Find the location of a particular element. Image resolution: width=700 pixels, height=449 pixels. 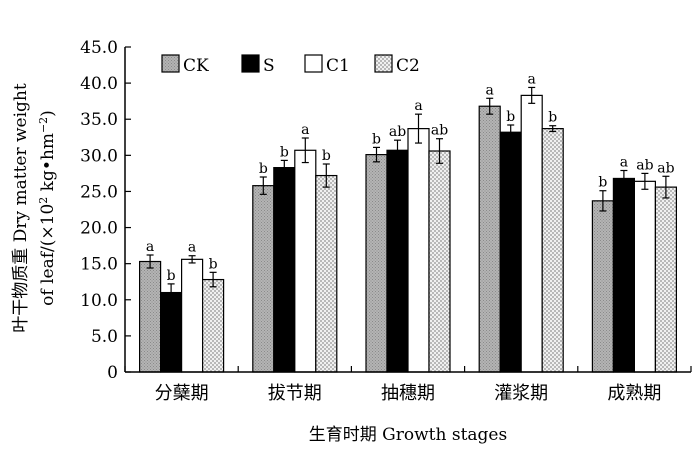

x-tick-label: 拔节期 is located at coordinates (295, 393).